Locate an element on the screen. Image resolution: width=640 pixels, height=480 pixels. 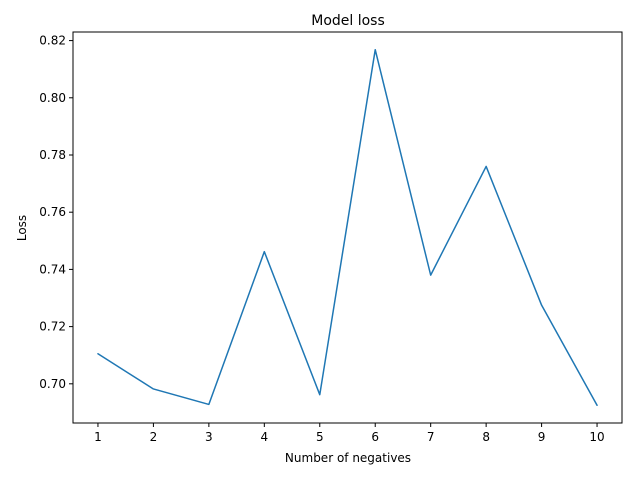
y-tick-label: 0.80 is located at coordinates (52, 98).